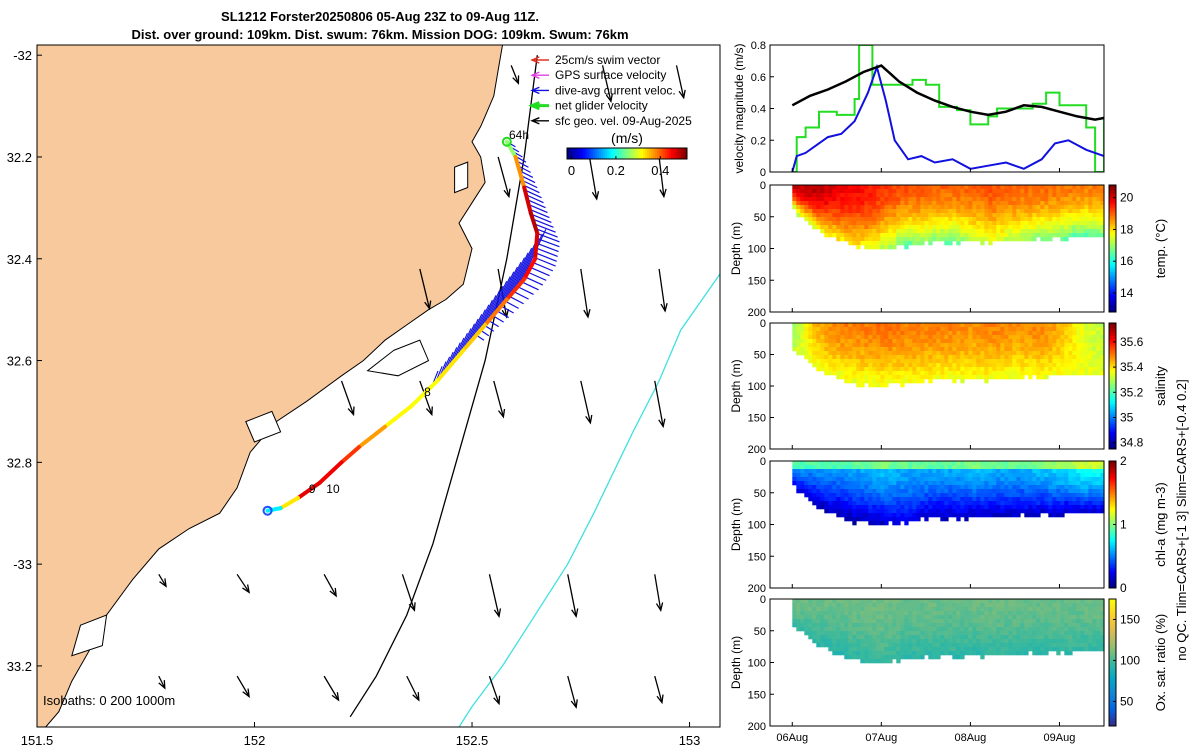 The width and height of the screenshot is (1200, 750). I want to click on map-colorbar-cell, so click(618, 153).